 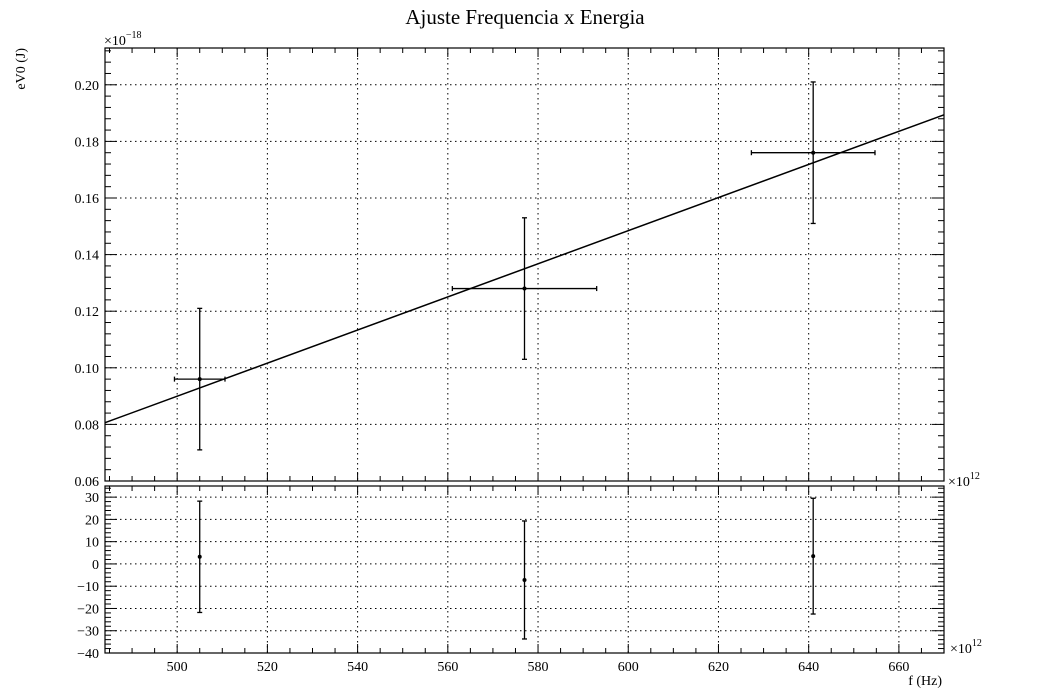 What do you see at coordinates (447, 667) in the screenshot?
I see `residual-x-tick-label: 560` at bounding box center [447, 667].